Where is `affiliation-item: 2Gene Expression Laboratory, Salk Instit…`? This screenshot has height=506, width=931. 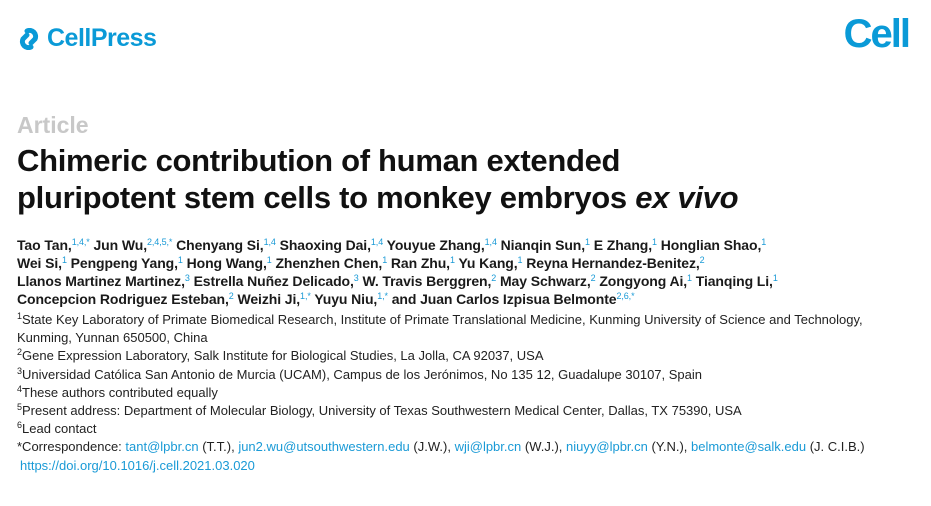
affiliation-item: 2Gene Expression Laboratory, Salk Instit… is located at coordinates (467, 356).